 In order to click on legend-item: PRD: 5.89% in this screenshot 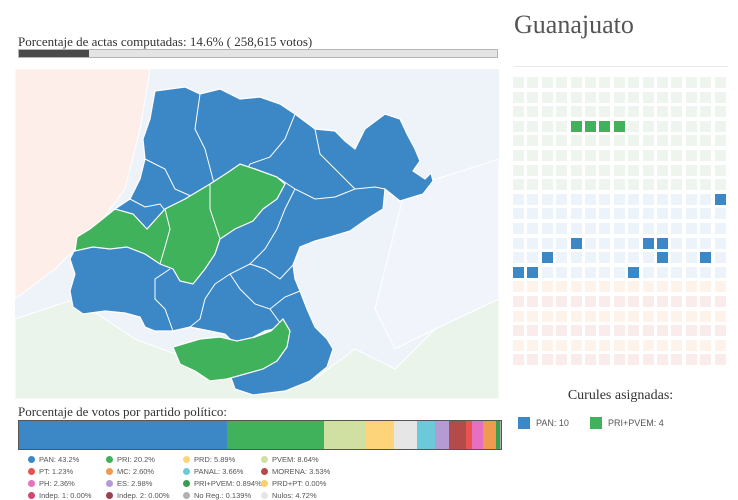, I will do `click(209, 459)`.